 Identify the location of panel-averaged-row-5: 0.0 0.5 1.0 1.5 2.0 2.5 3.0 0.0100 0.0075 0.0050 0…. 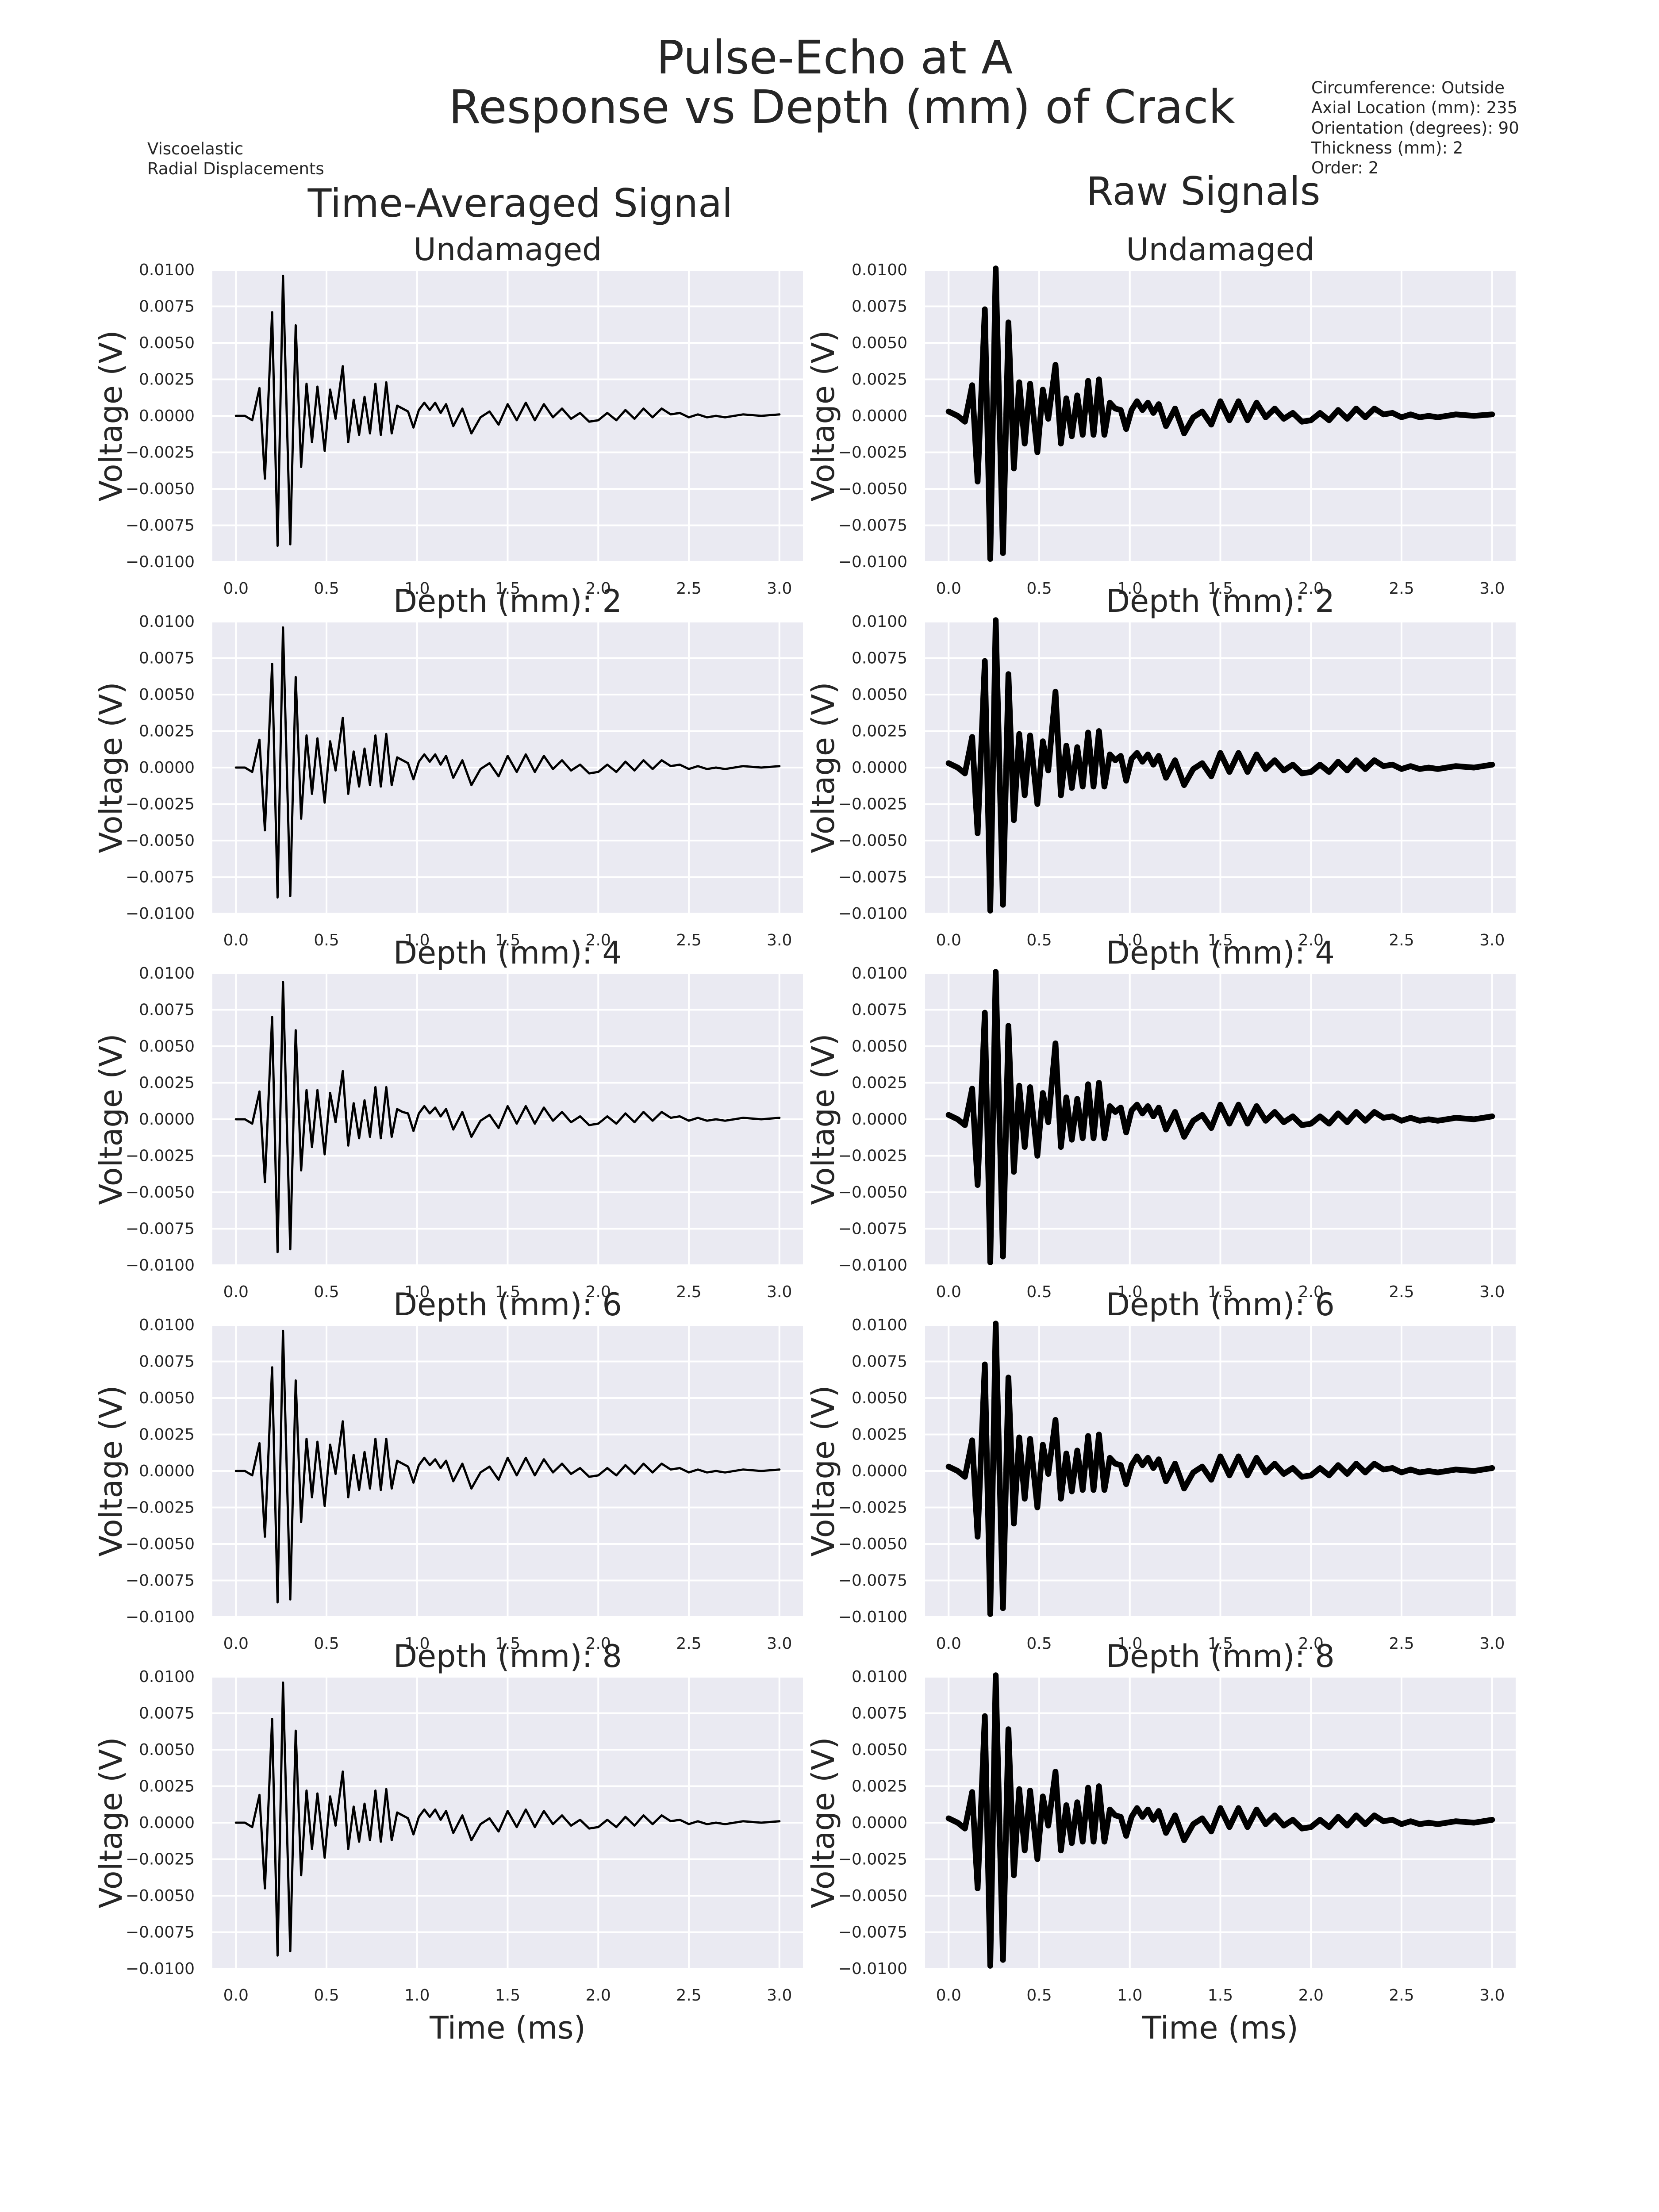
(448, 1842).